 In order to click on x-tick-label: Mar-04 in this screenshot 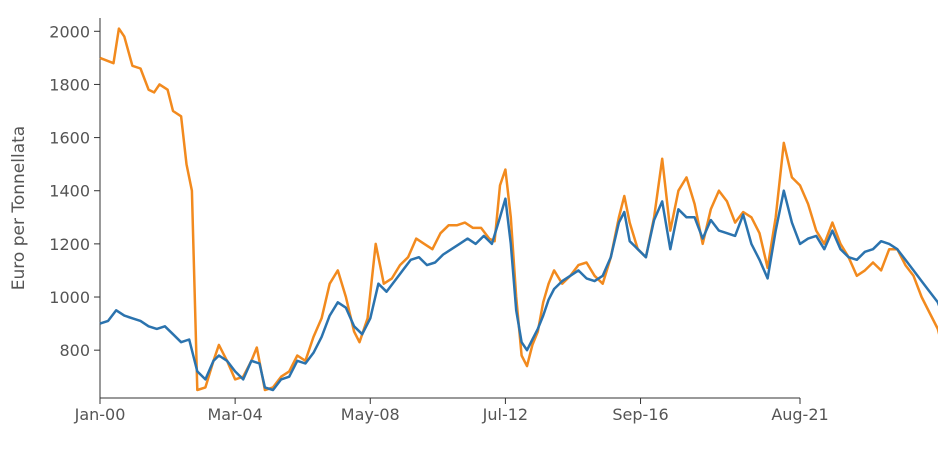, I will do `click(234, 414)`.